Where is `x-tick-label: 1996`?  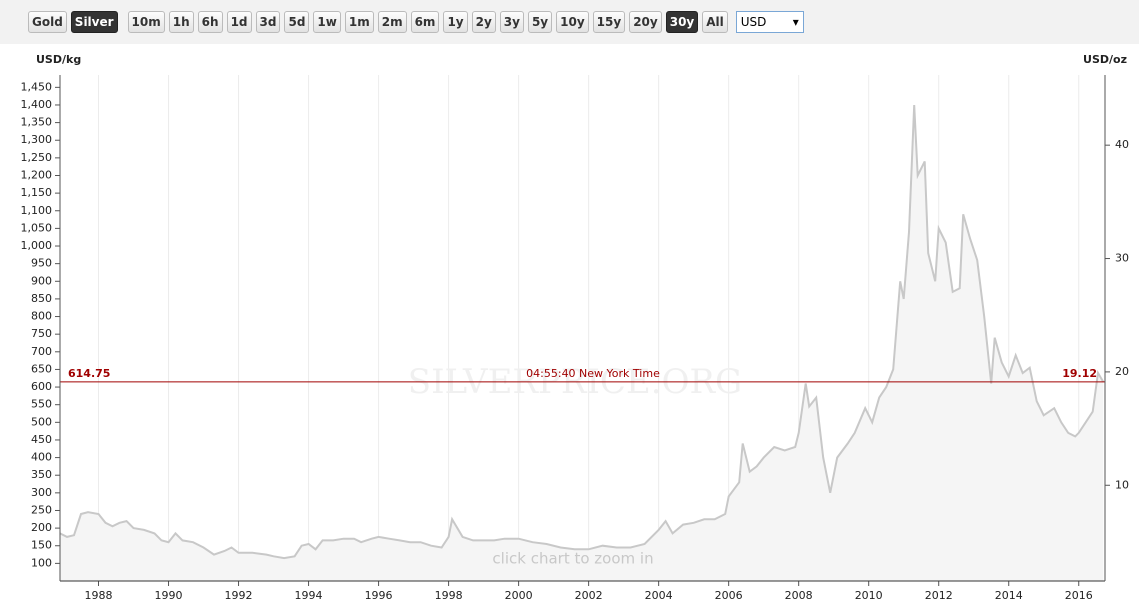
x-tick-label: 1996 is located at coordinates (379, 595).